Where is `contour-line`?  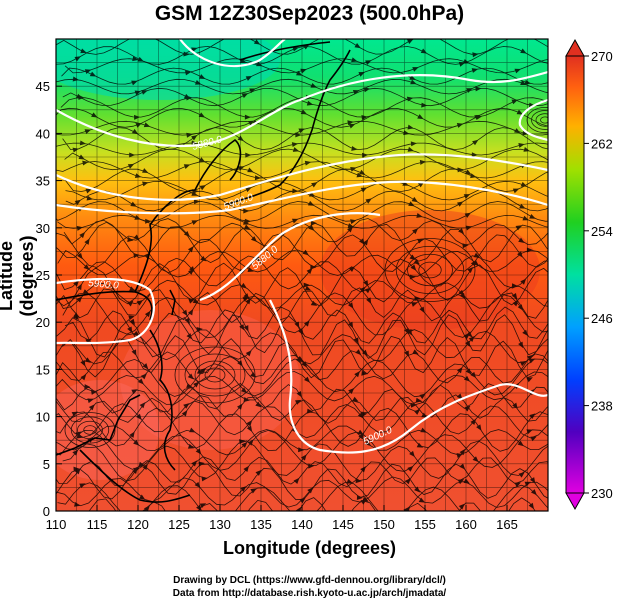
contour-line is located at coordinates (302, 177).